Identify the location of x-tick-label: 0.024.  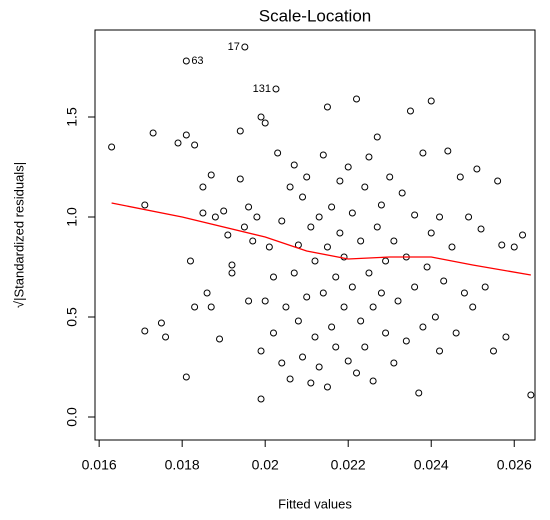
(431, 465).